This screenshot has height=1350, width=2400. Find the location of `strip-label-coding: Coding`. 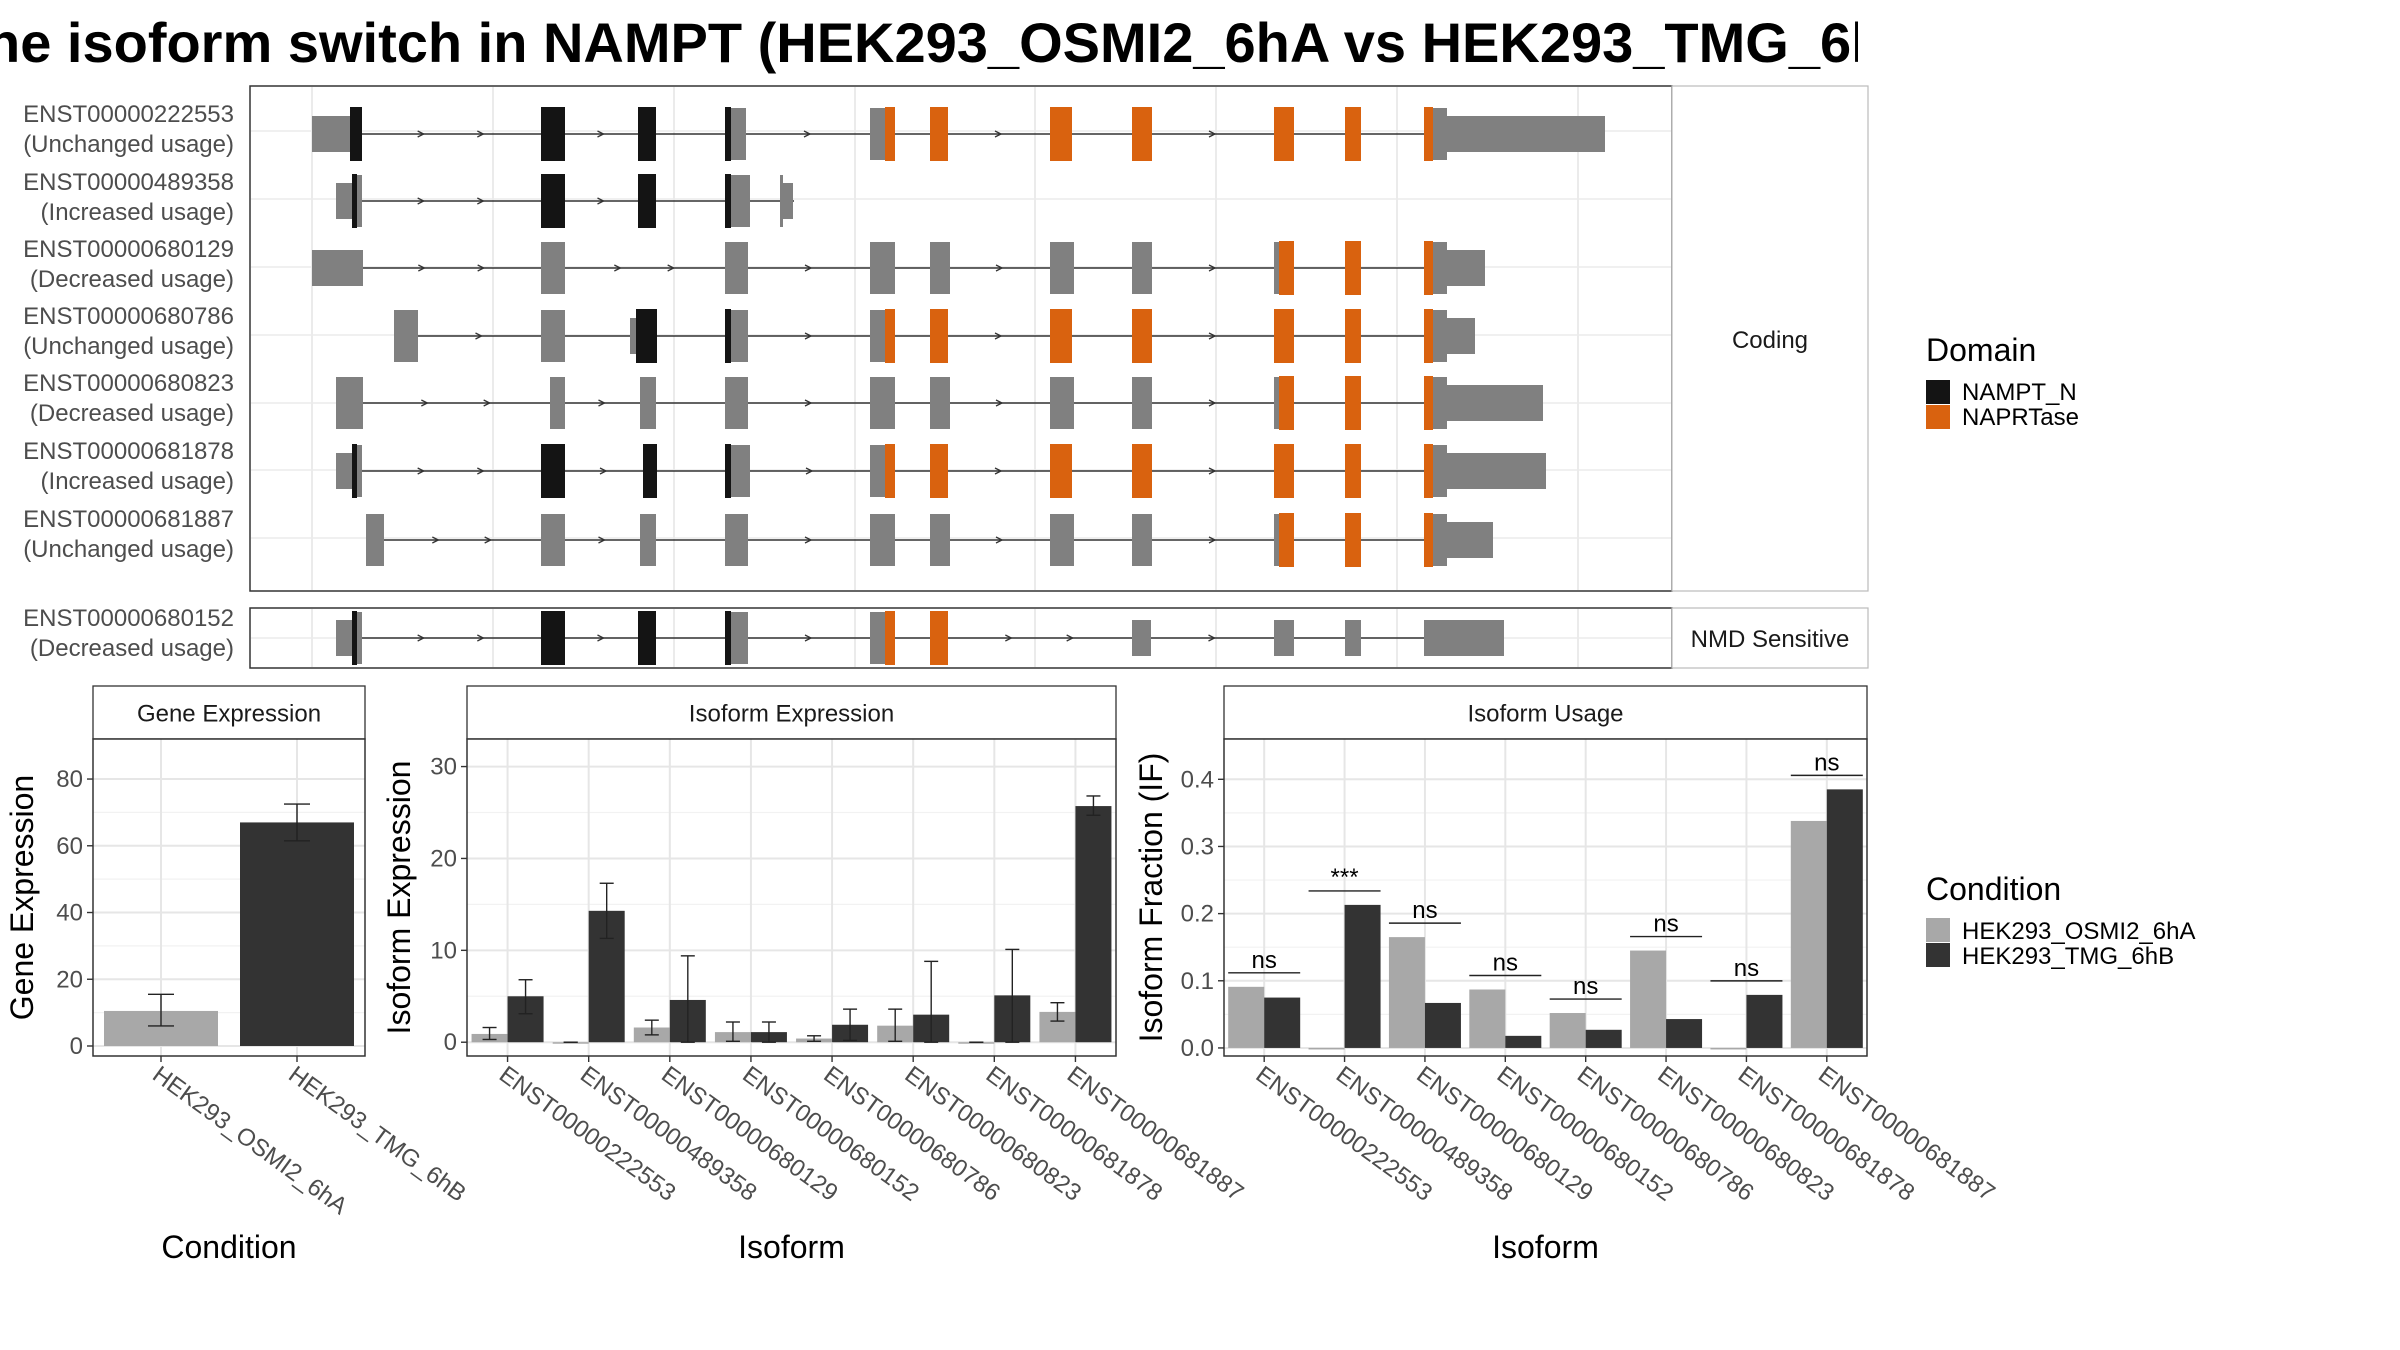

strip-label-coding: Coding is located at coordinates (1770, 340).